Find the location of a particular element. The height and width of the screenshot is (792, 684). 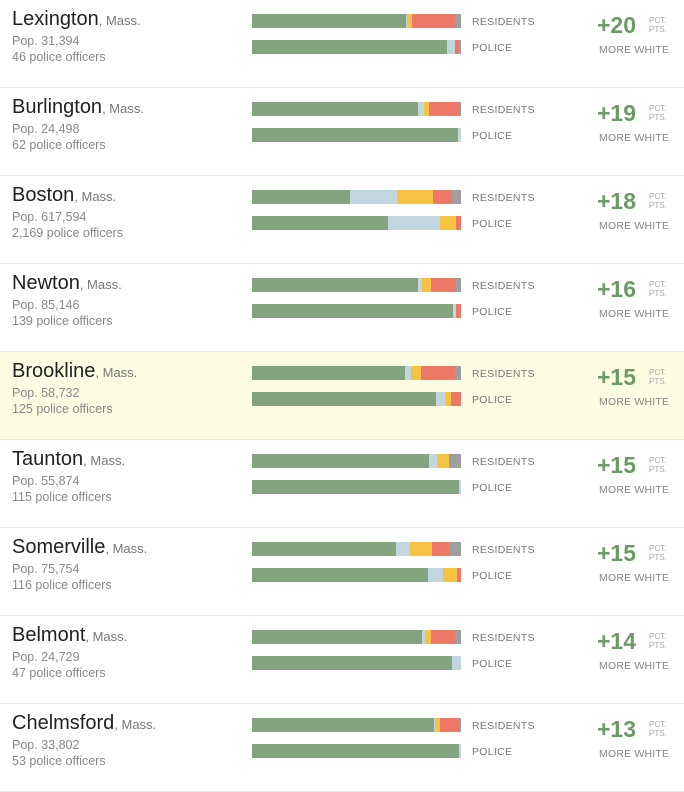

police-segment-hispanic is located at coordinates (448, 399).